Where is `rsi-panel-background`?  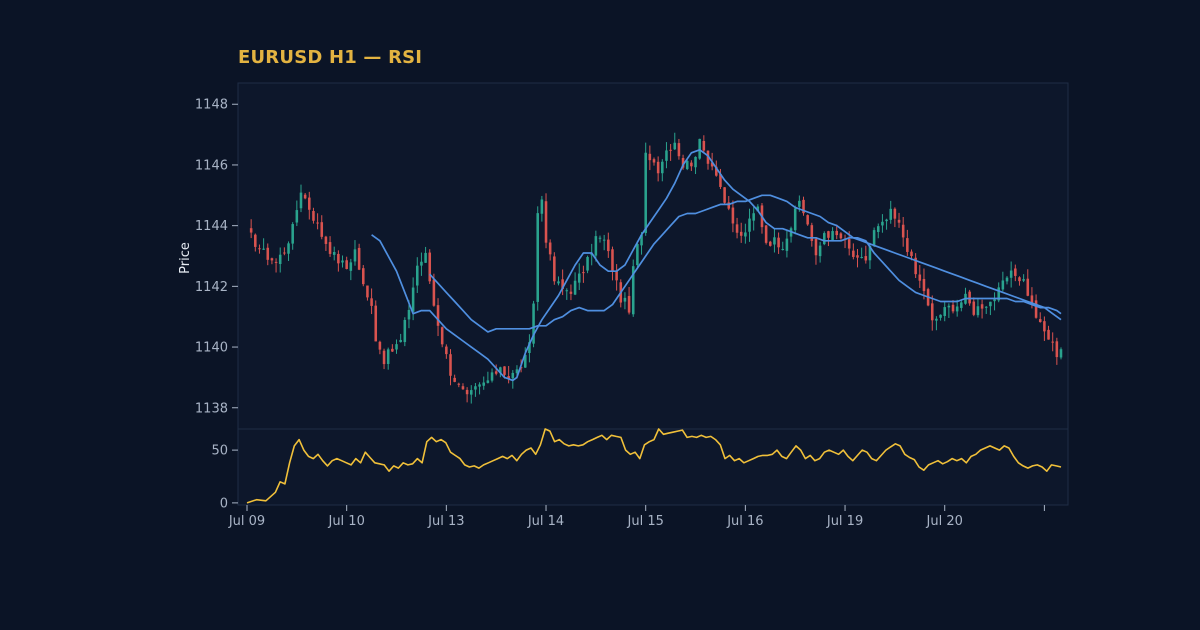 rsi-panel-background is located at coordinates (653, 467).